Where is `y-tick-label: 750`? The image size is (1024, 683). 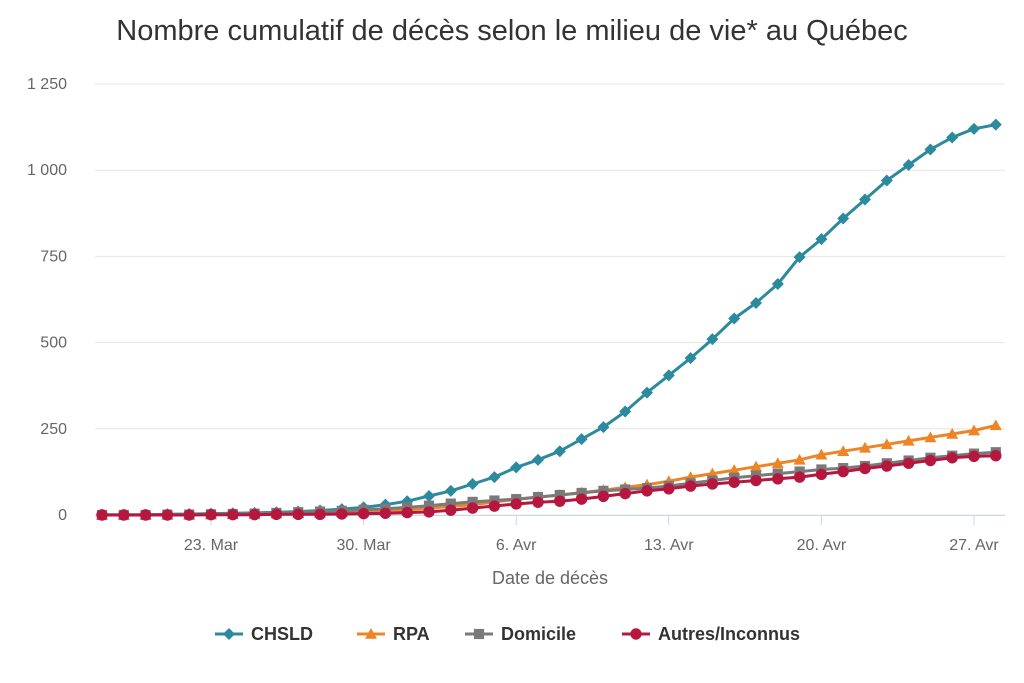
y-tick-label: 750 is located at coordinates (53, 256).